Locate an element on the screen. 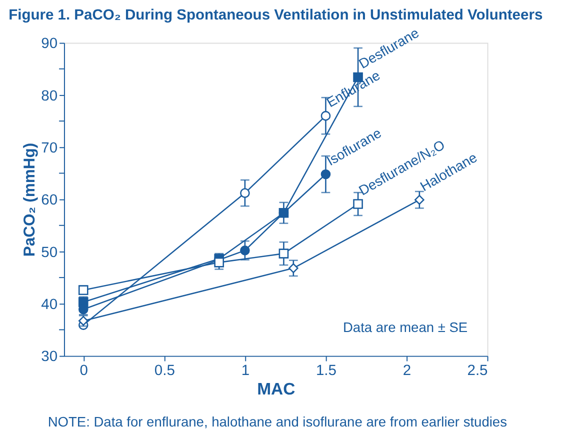 This screenshot has width=568, height=447. x-axis-title: MAC is located at coordinates (276, 389).